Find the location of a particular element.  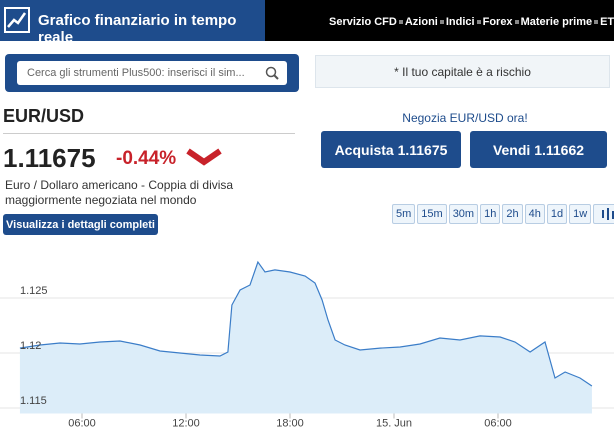

trade-cta: Negozia EUR/USD ora! is located at coordinates (465, 118).